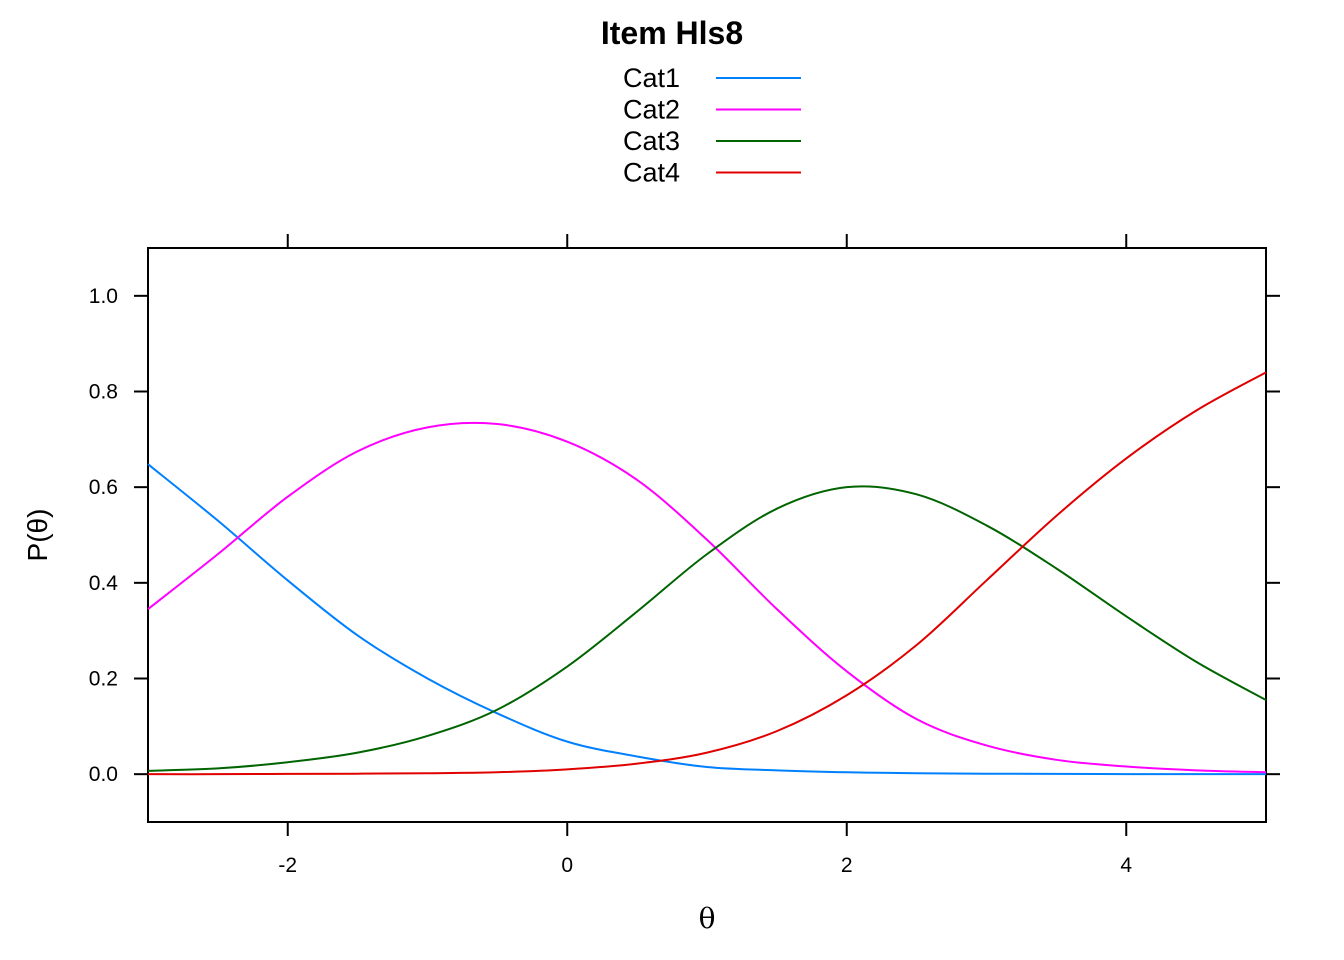  Describe the element at coordinates (103, 487) in the screenshot. I see `y-tick-label: 0.6` at that location.